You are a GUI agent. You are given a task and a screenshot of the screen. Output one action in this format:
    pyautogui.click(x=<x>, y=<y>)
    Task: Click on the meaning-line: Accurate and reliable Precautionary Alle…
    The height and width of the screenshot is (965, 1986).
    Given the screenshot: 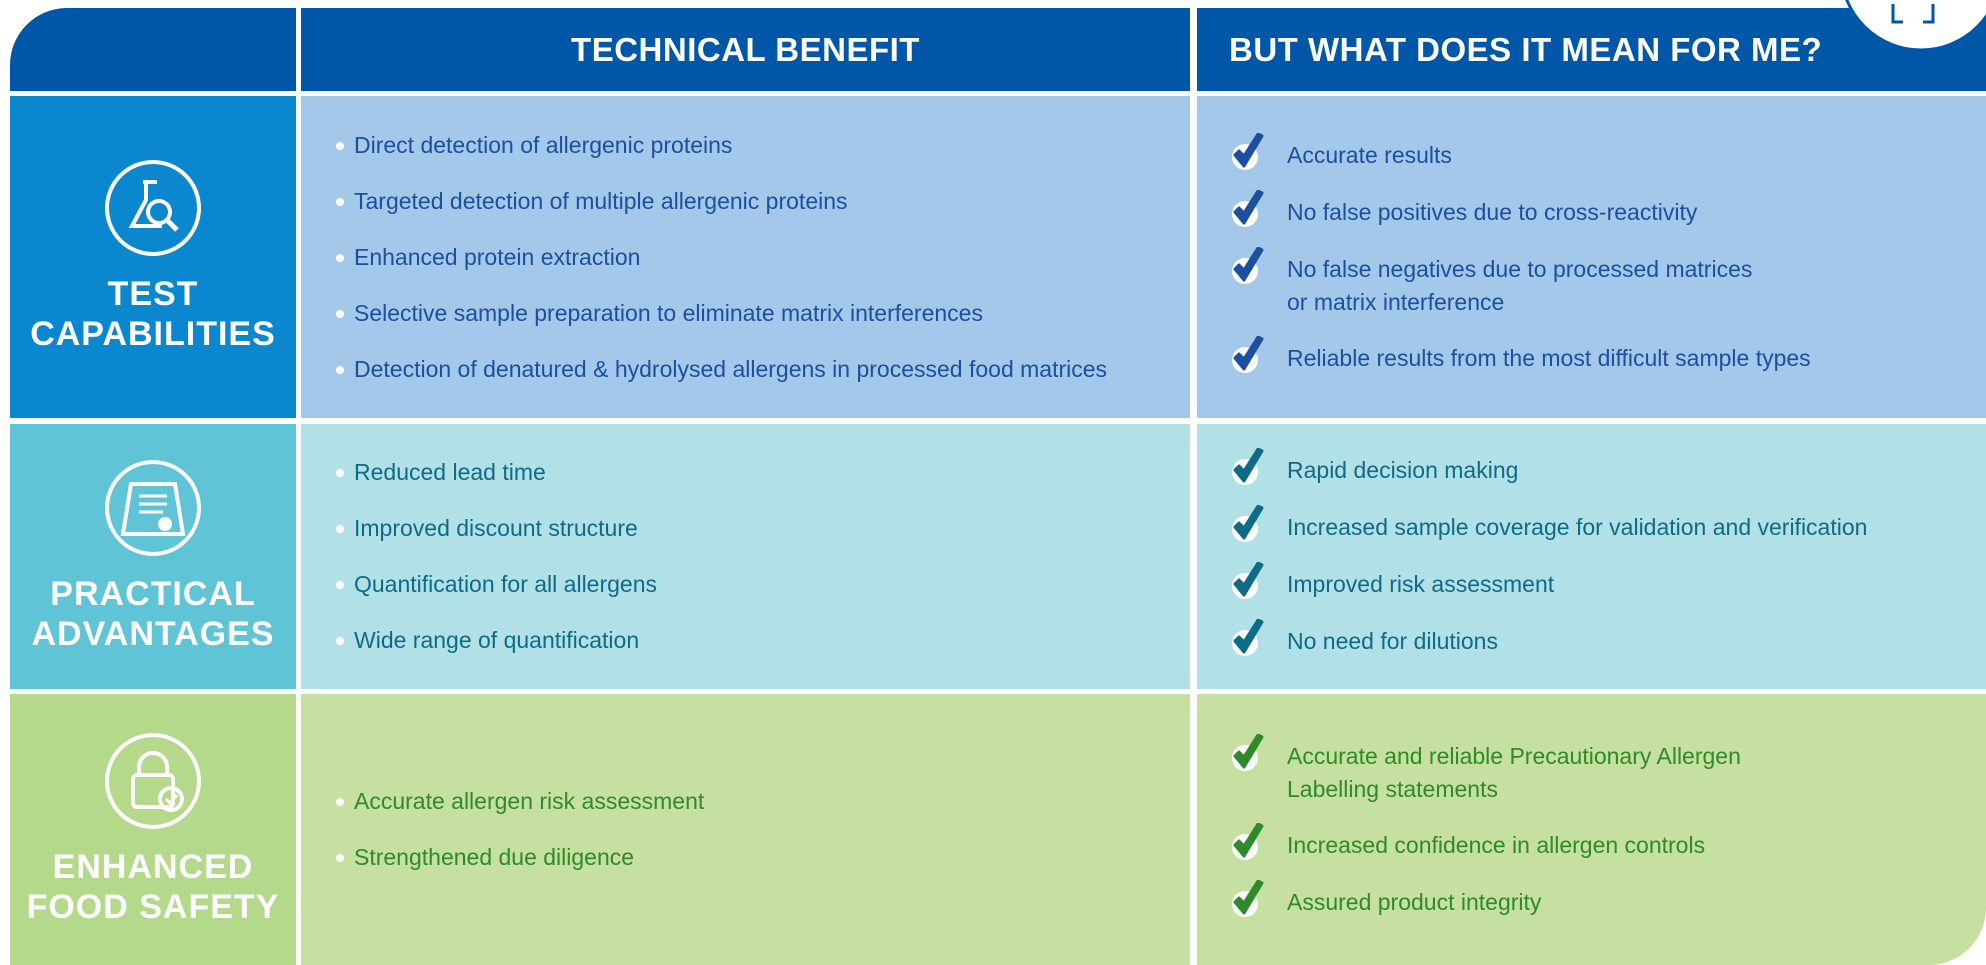 What is the action you would take?
    pyautogui.click(x=1514, y=755)
    